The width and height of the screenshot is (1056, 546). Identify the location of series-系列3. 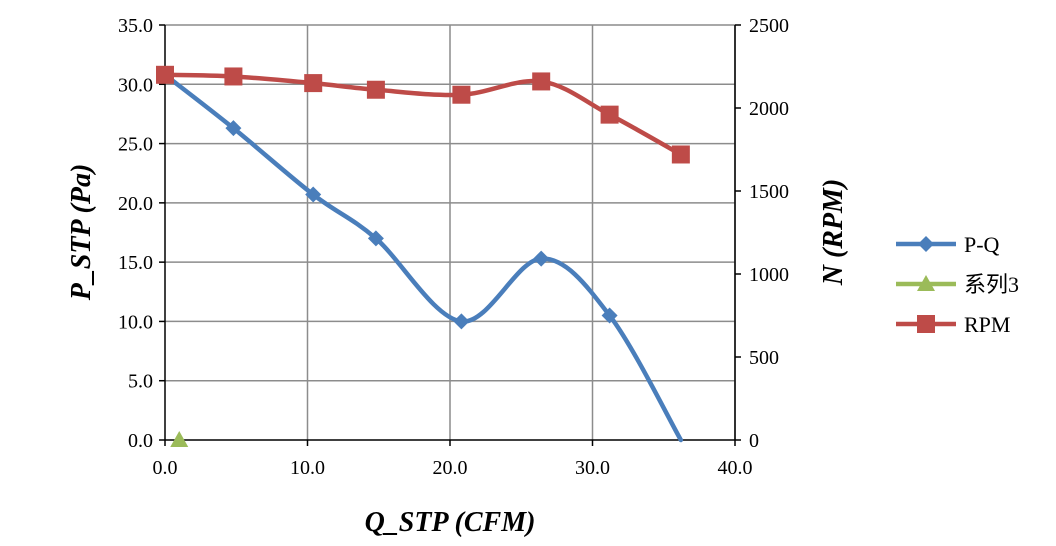
(179, 439).